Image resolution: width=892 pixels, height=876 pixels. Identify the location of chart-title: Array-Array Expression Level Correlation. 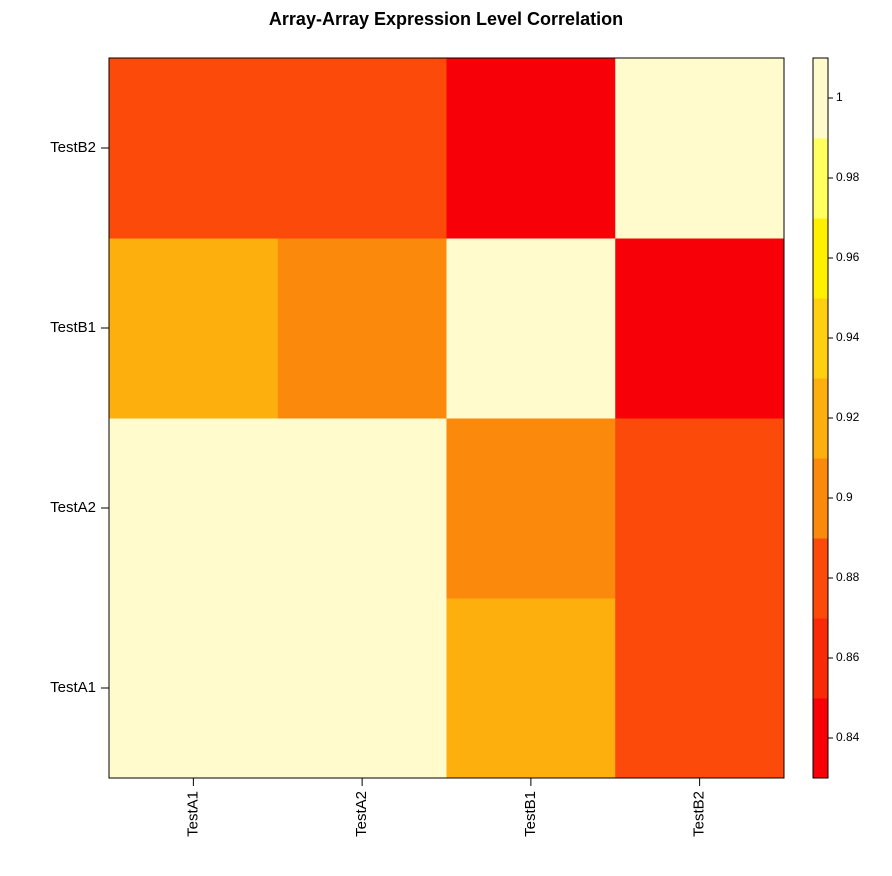
(446, 19).